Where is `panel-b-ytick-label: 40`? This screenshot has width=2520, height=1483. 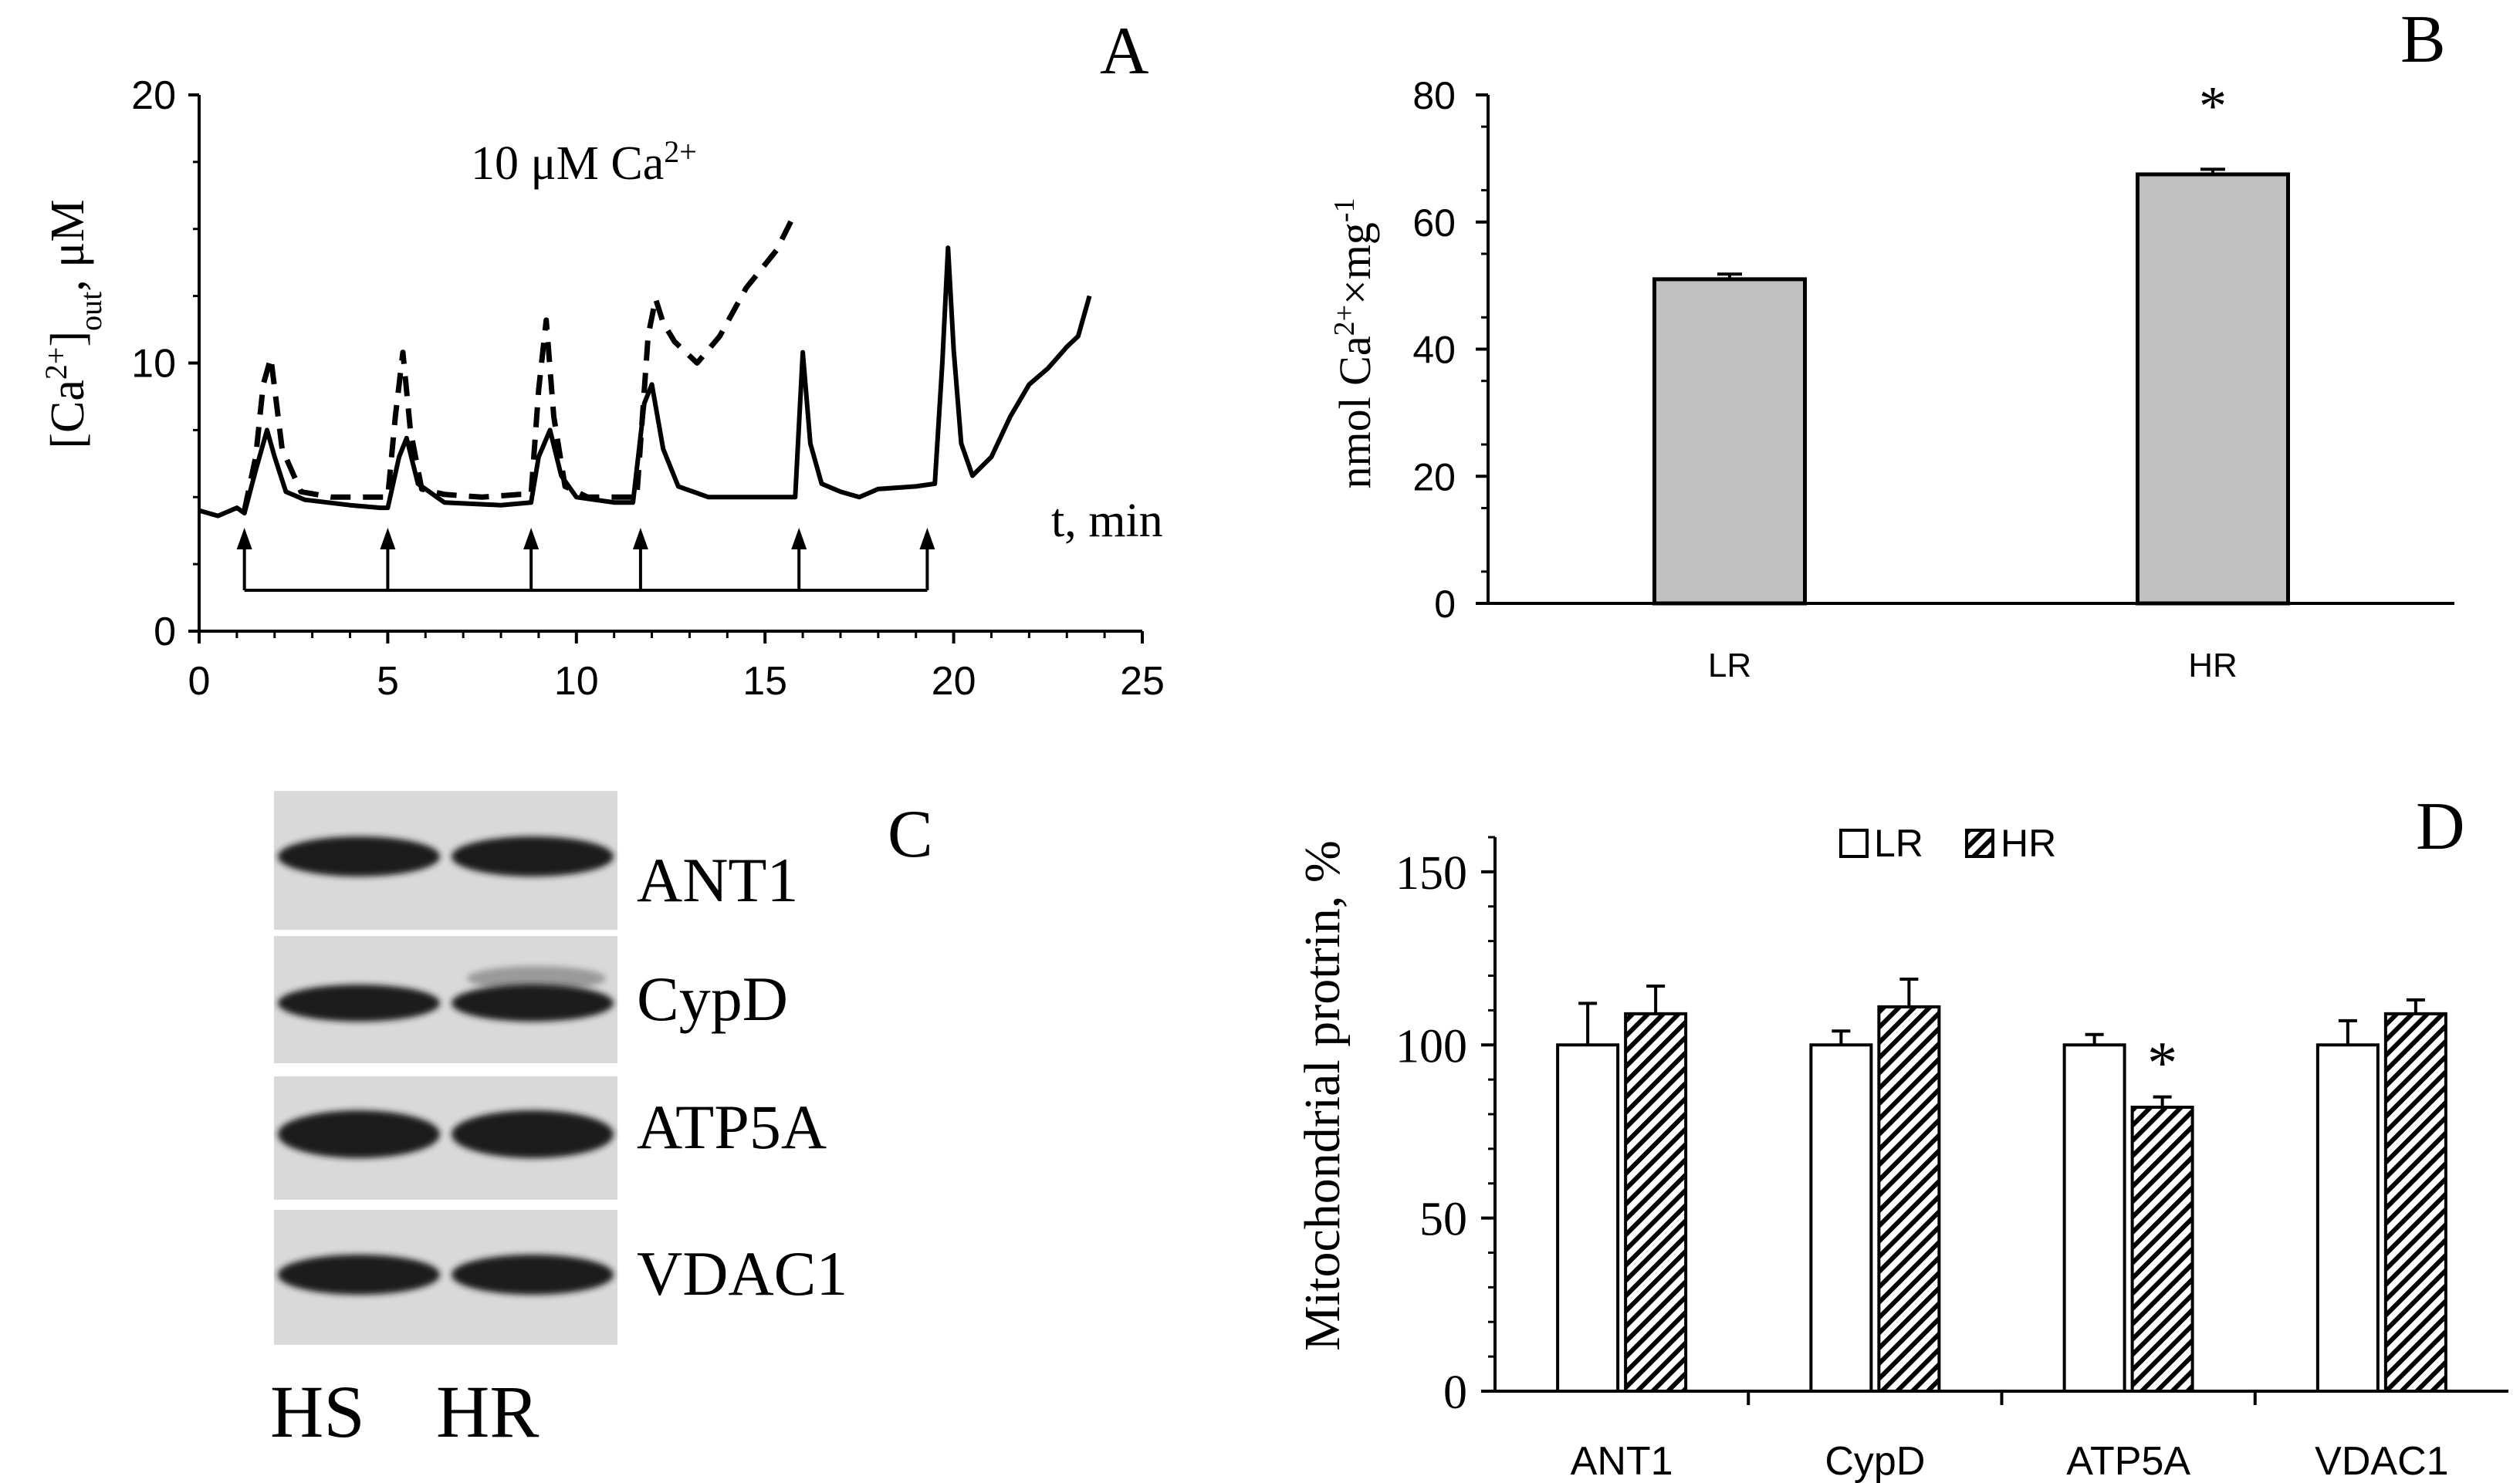 panel-b-ytick-label: 40 is located at coordinates (1434, 350).